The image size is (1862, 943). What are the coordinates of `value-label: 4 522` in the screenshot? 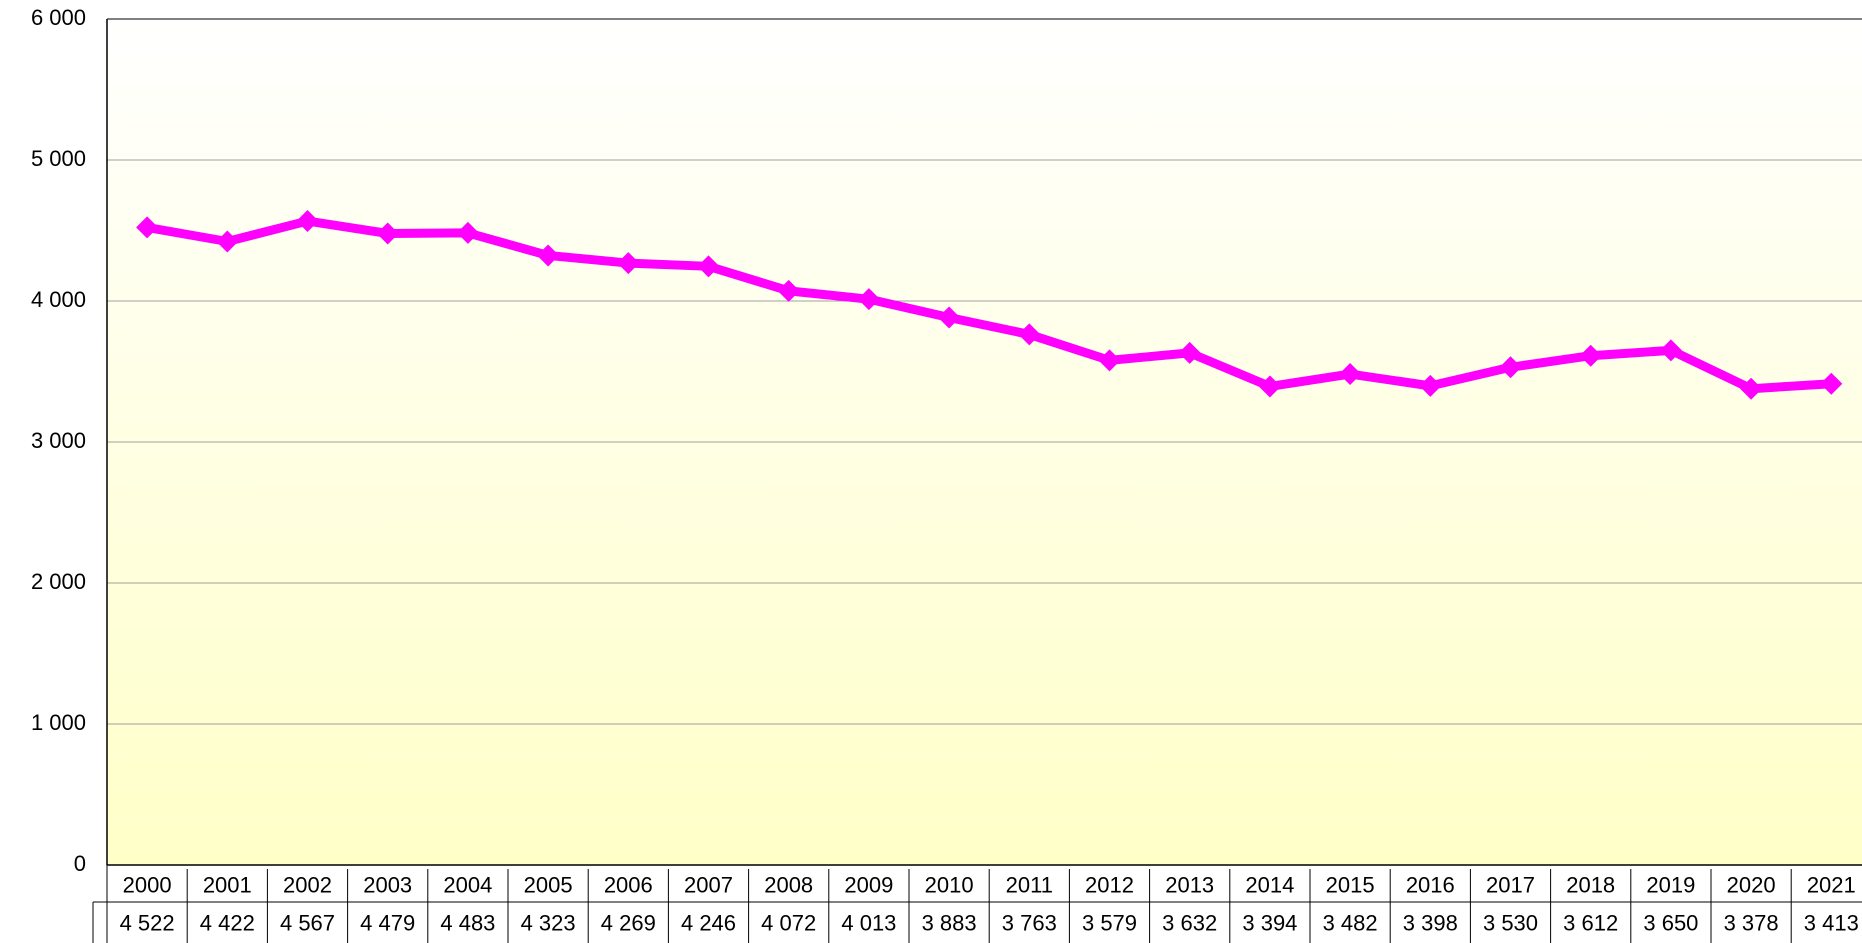 It's located at (147, 922).